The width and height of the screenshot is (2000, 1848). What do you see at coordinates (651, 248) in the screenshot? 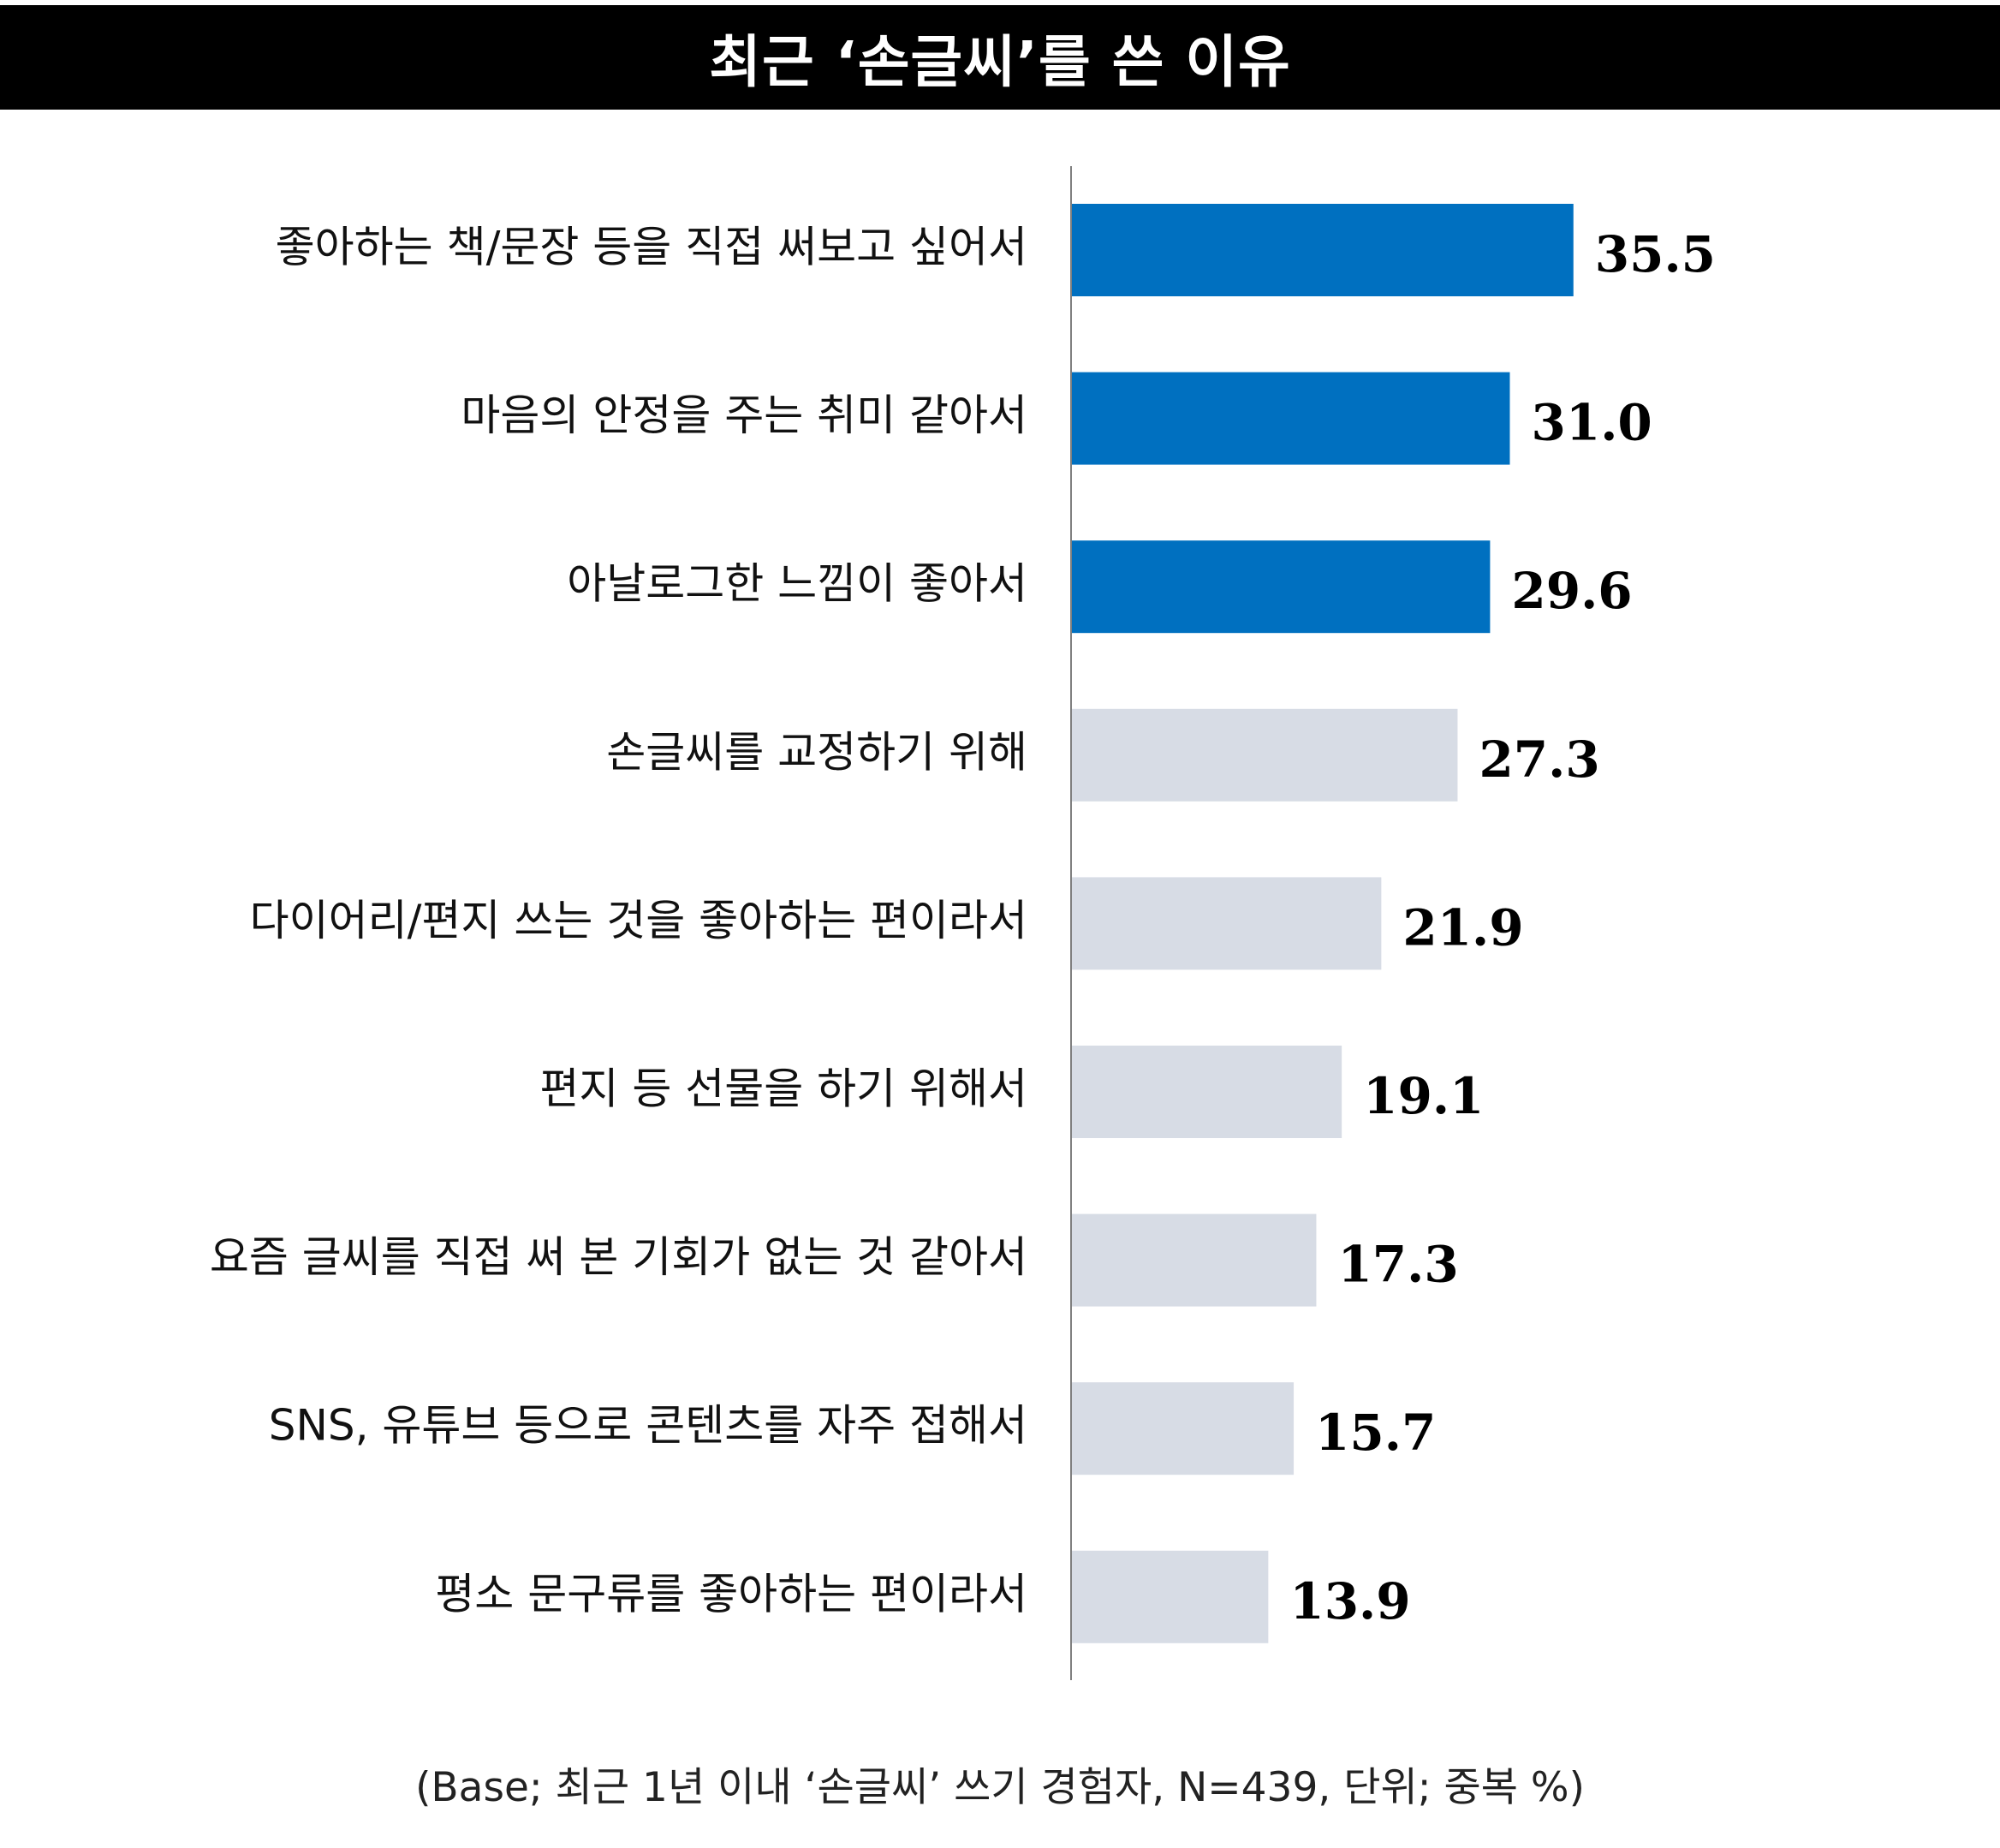
I see `category-label-1: 좋아하는 책/문장 등을 직접 써보고 싶어서` at bounding box center [651, 248].